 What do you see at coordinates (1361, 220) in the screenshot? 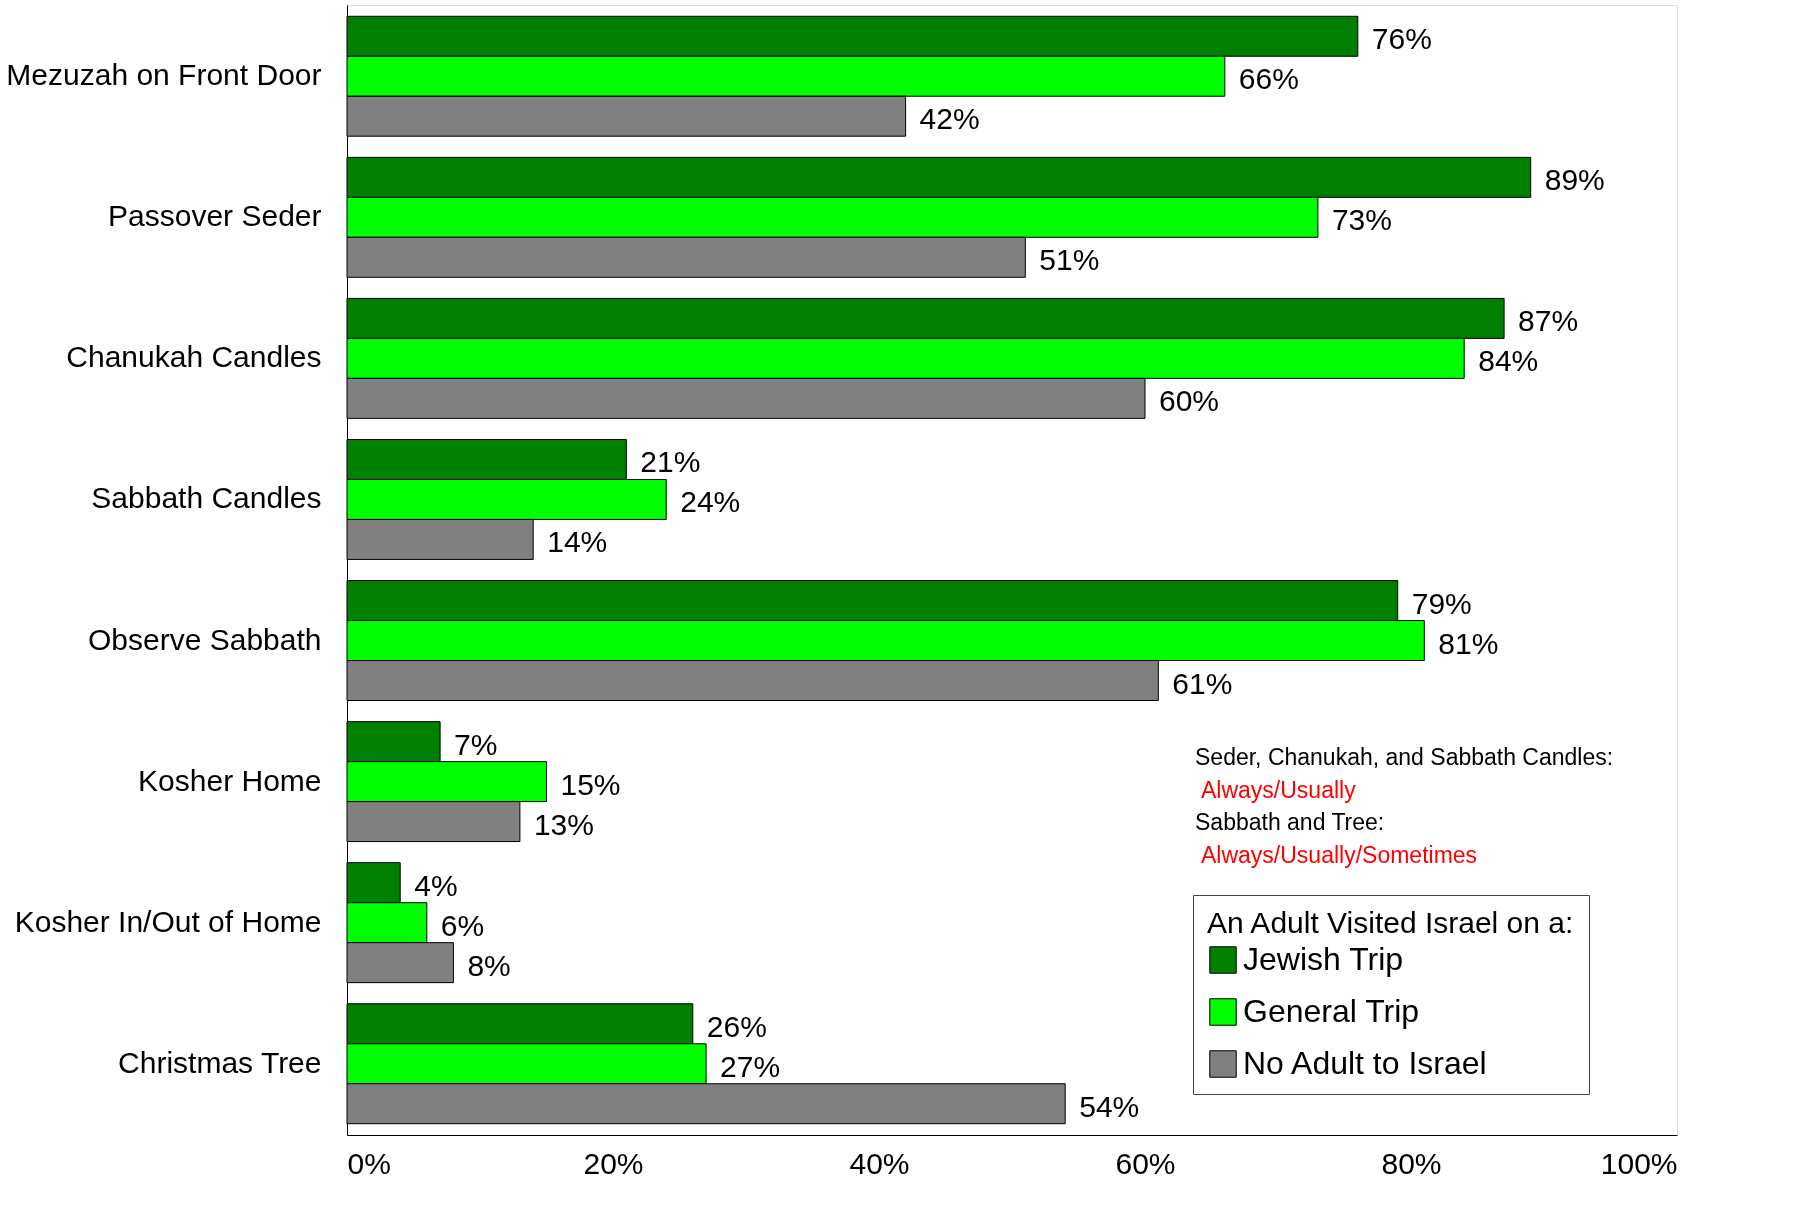
I see `data-label: 73%` at bounding box center [1361, 220].